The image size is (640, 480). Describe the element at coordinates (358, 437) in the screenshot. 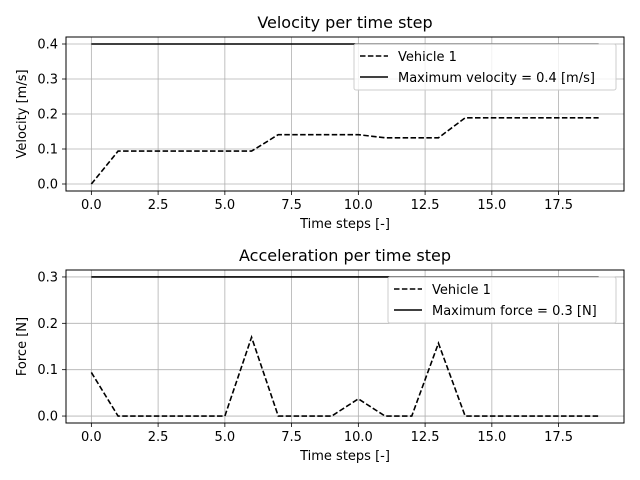

I see `acceleration-x-tick-label: 10.0` at that location.